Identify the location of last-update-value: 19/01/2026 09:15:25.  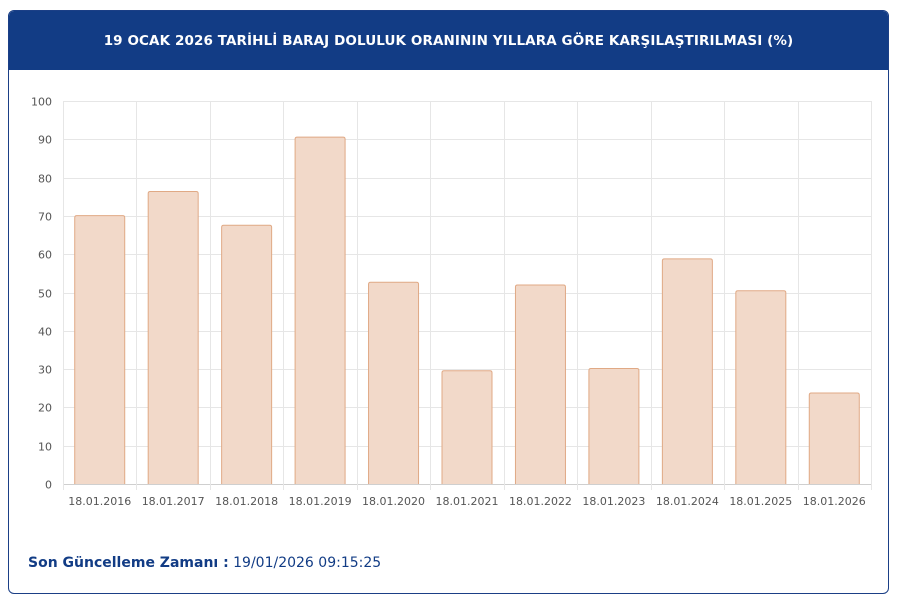
(307, 563).